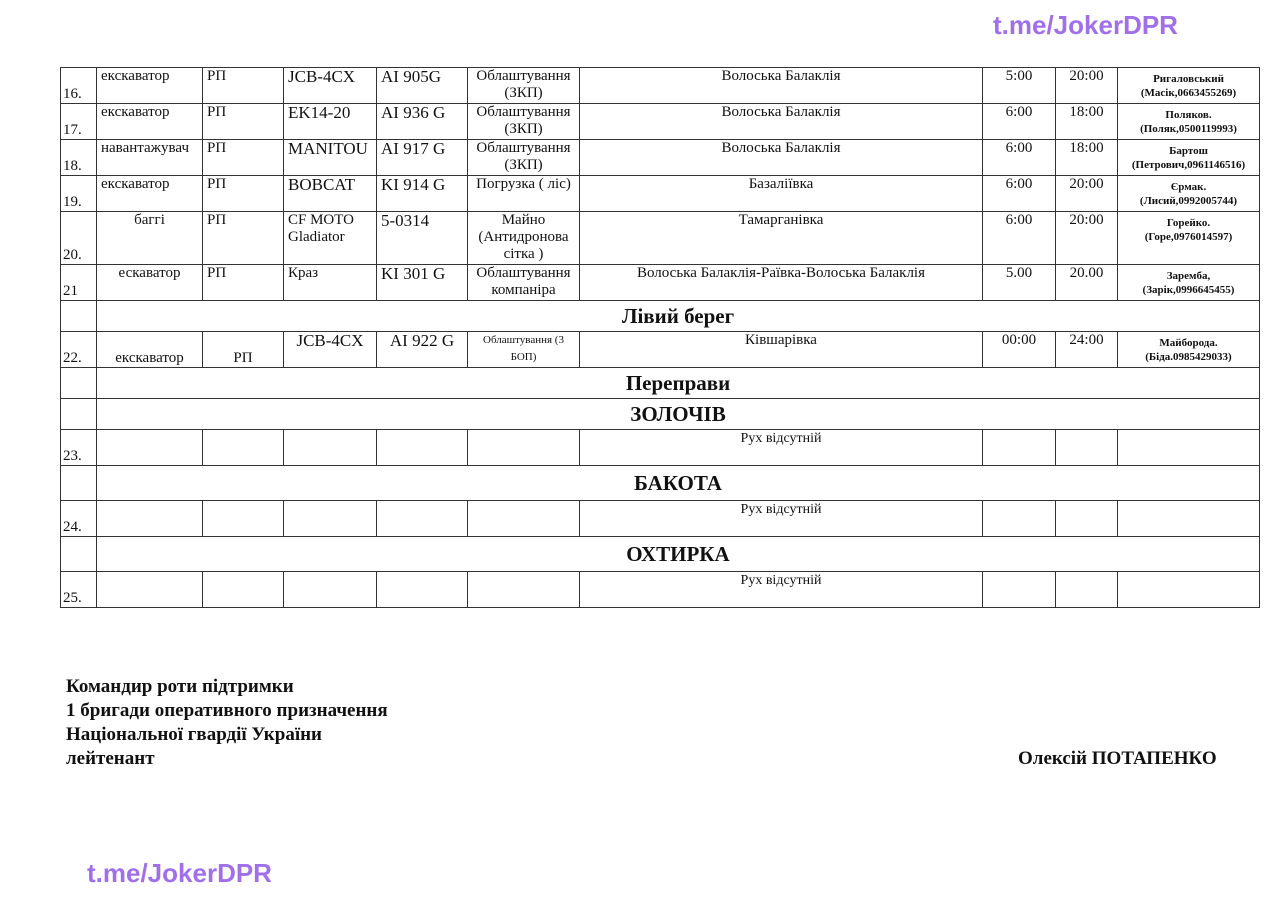 The image size is (1280, 904). I want to click on section-header: Переправи, so click(678, 383).